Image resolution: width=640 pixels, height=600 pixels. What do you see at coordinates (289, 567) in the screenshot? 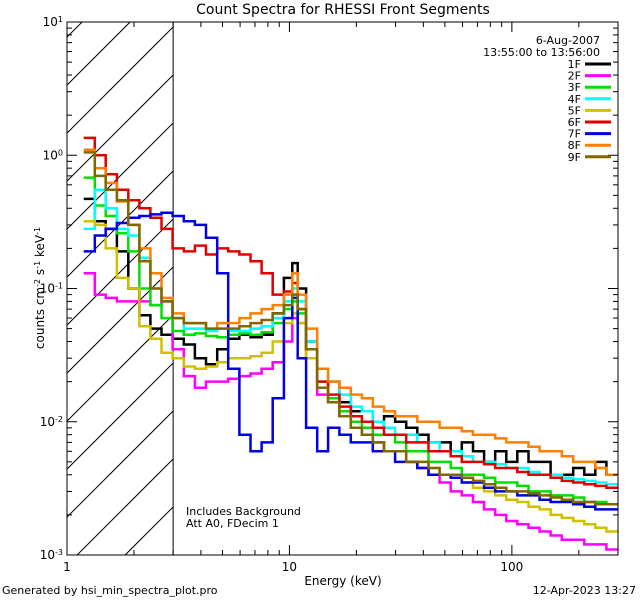
I see `x-tick-label: 10` at bounding box center [289, 567].